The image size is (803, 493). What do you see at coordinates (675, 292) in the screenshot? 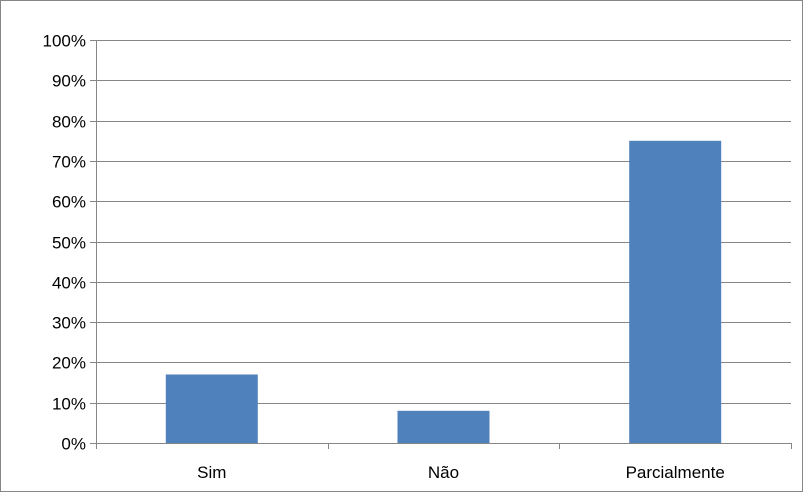
I see `bar-parcialmente` at bounding box center [675, 292].